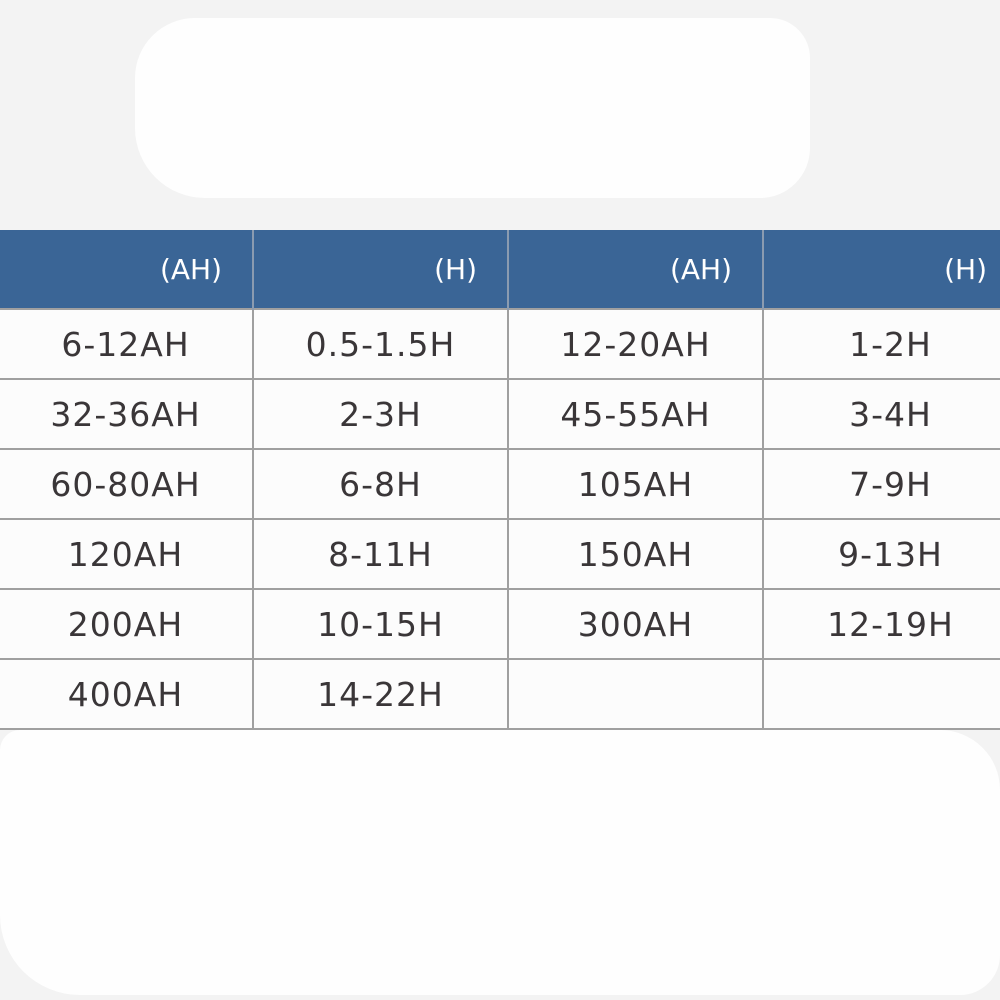 The height and width of the screenshot is (1000, 1000). What do you see at coordinates (381, 269) in the screenshot?
I see `header-time-1: (H)` at bounding box center [381, 269].